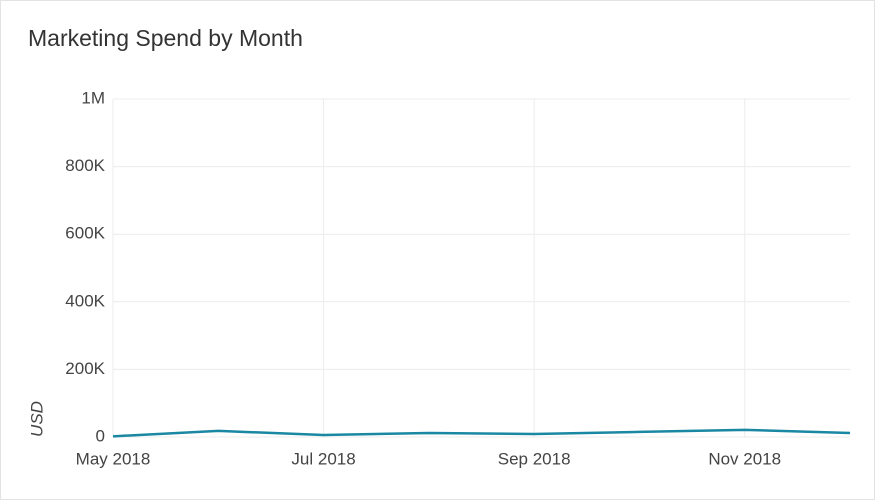 Image resolution: width=875 pixels, height=500 pixels. Describe the element at coordinates (113, 458) in the screenshot. I see `x-tick-label: May 2018` at that location.